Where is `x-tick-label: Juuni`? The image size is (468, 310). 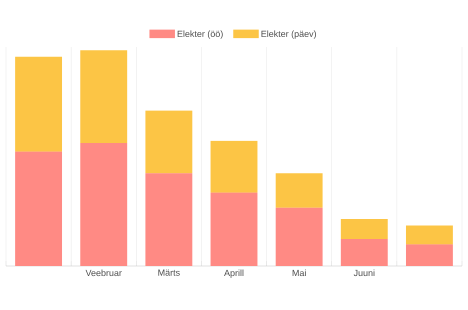
x-tick-label: Juuni is located at coordinates (364, 273).